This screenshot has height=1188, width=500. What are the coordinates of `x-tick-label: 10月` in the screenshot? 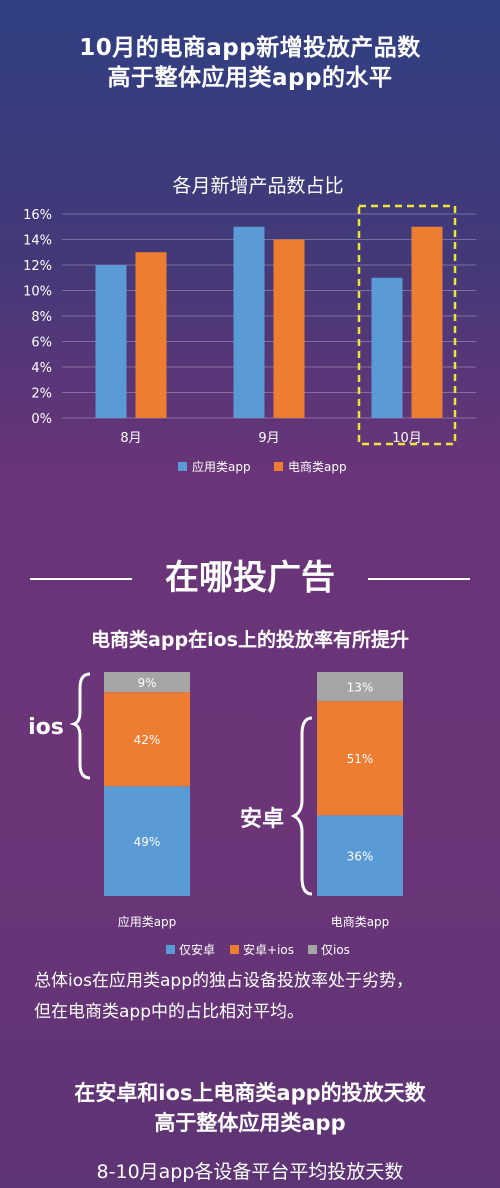 It's located at (407, 438).